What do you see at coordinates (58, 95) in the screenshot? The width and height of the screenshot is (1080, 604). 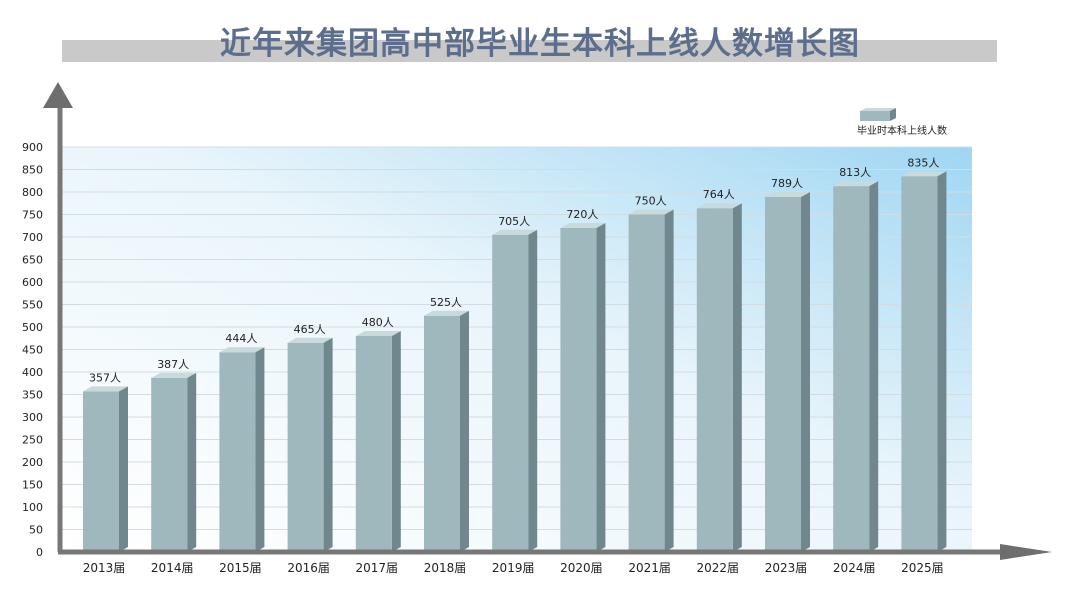 I see `y-axis-arrow` at bounding box center [58, 95].